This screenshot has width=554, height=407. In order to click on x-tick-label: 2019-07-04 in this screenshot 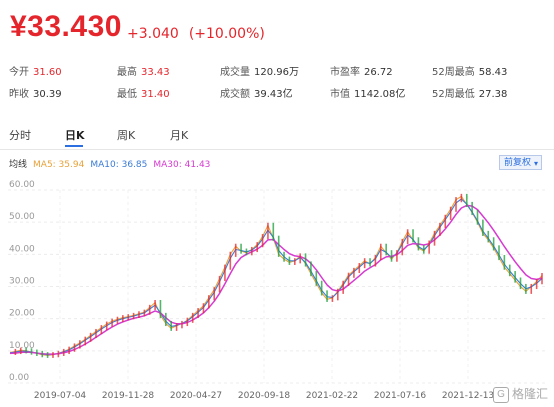, I will do `click(60, 396)`.